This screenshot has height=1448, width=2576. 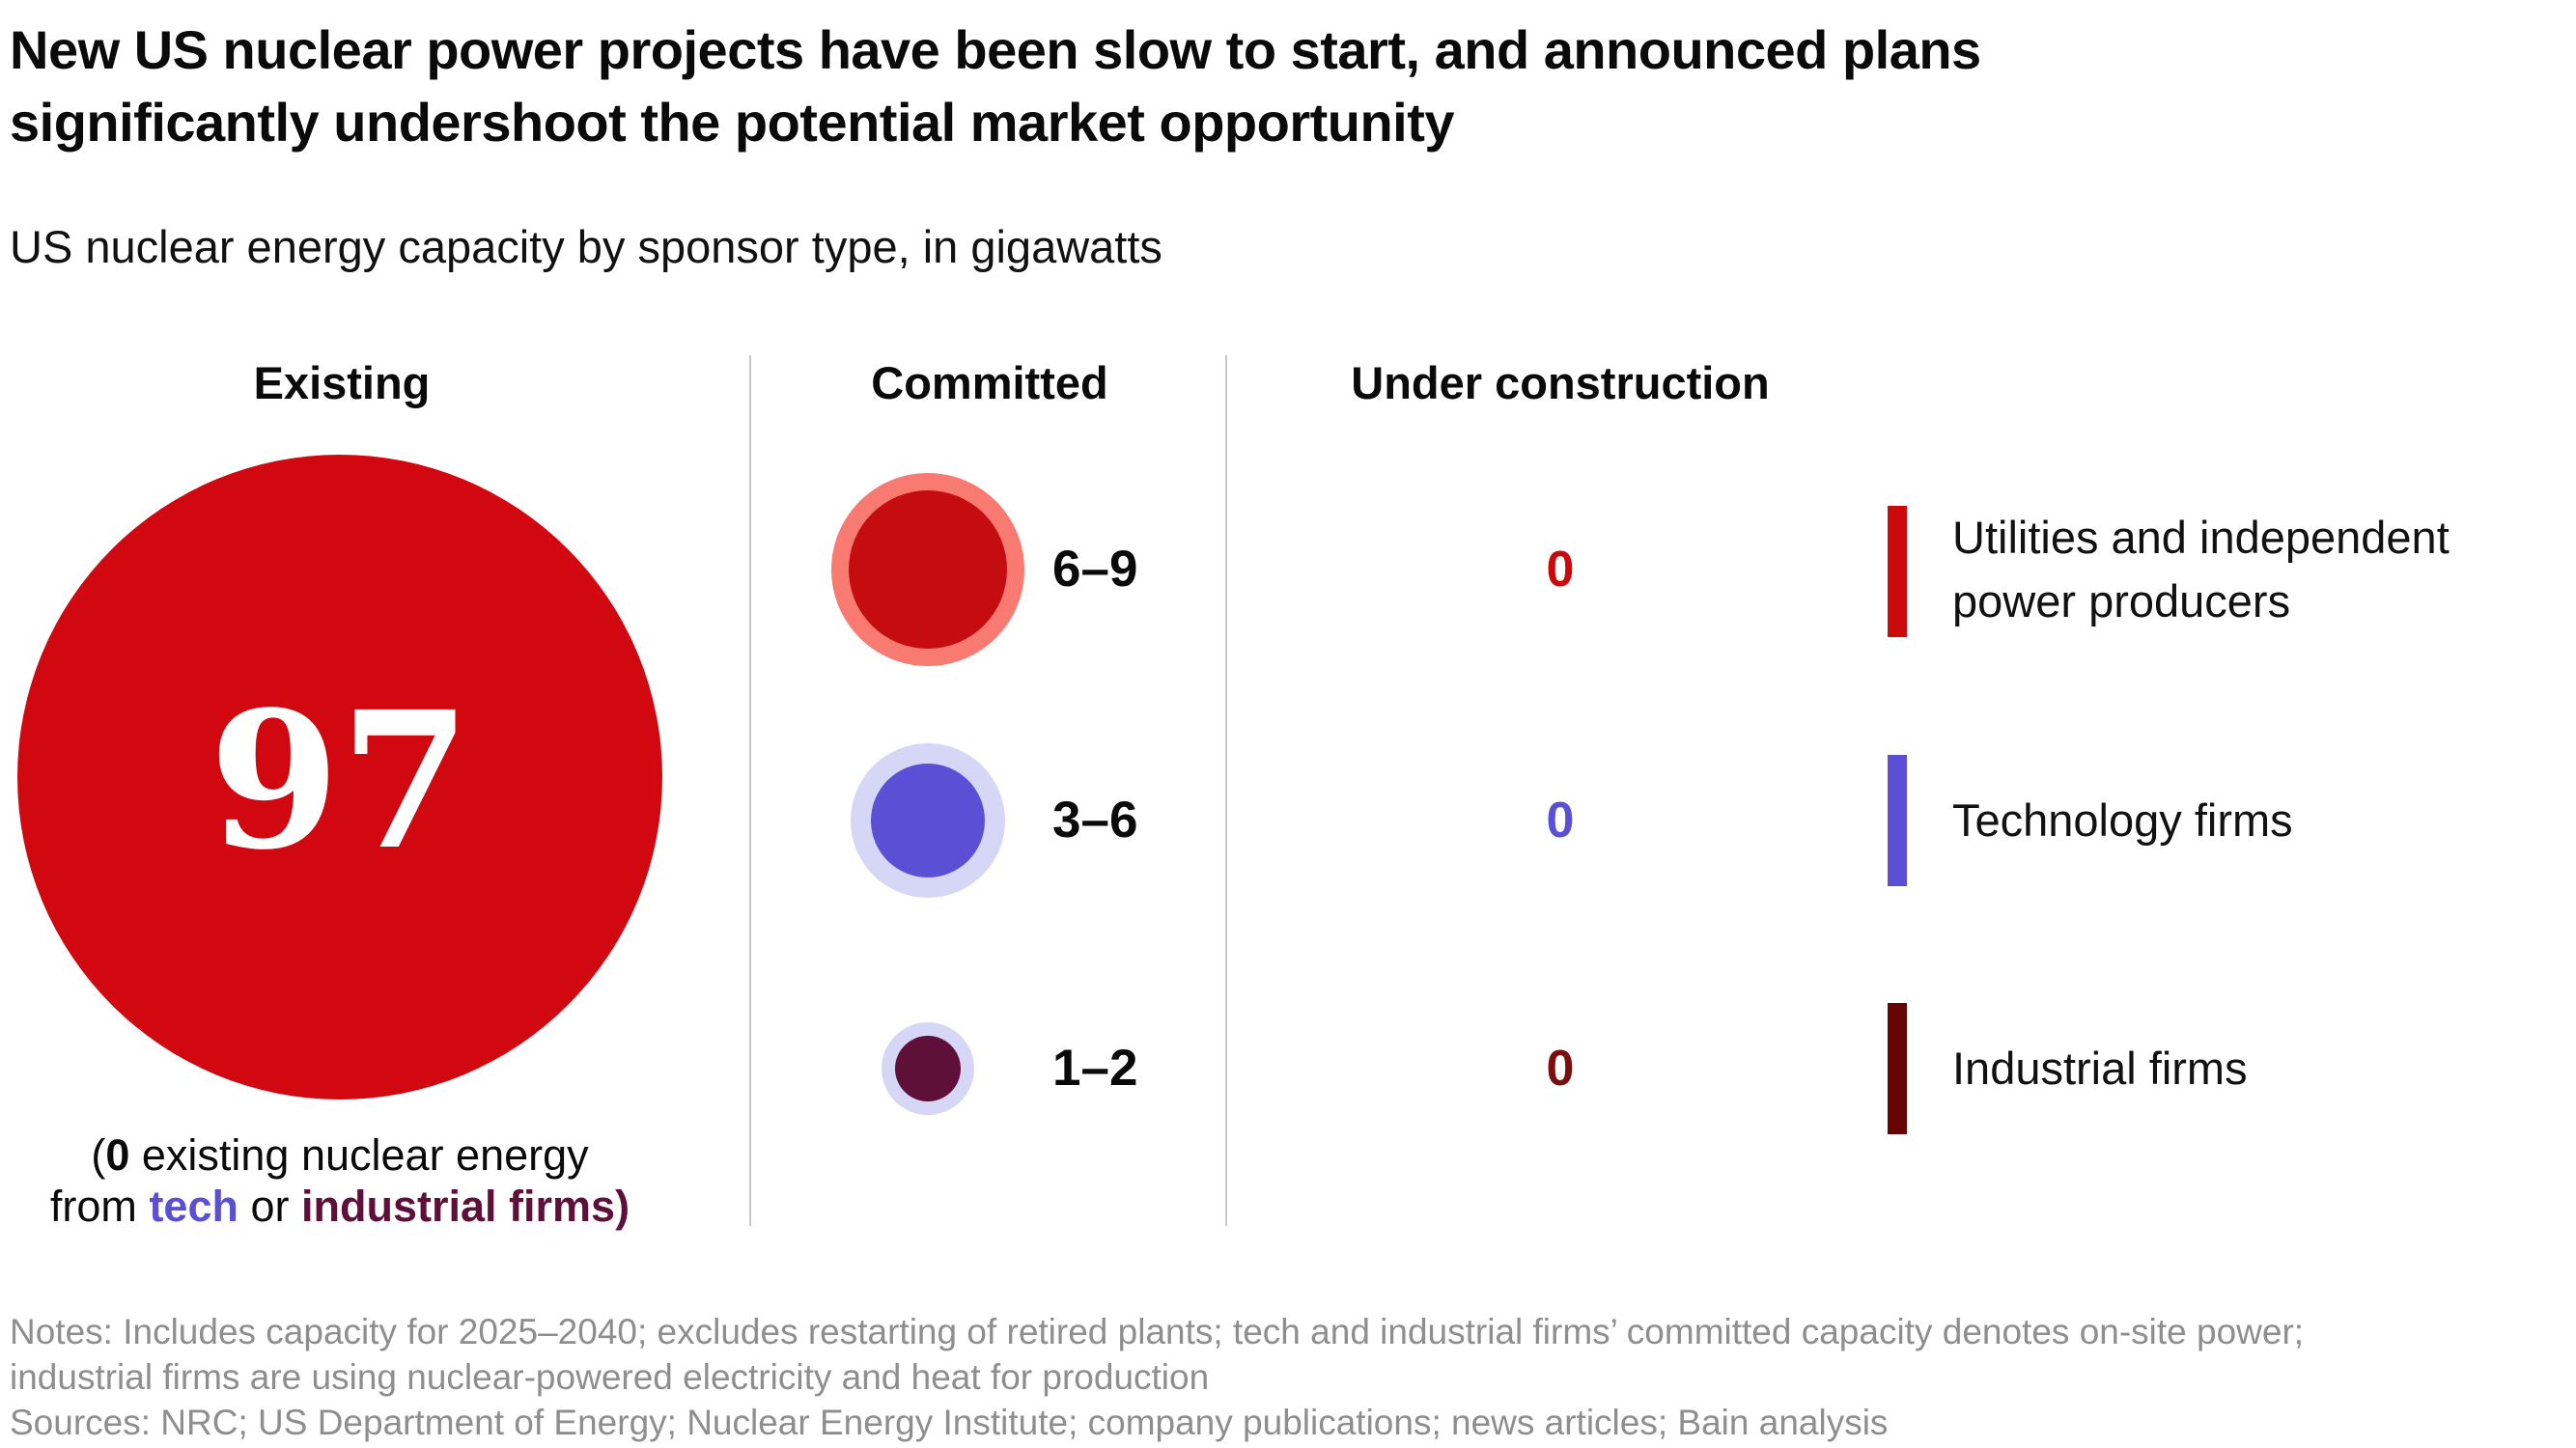 I want to click on committed-bubble-industrial, so click(x=928, y=1068).